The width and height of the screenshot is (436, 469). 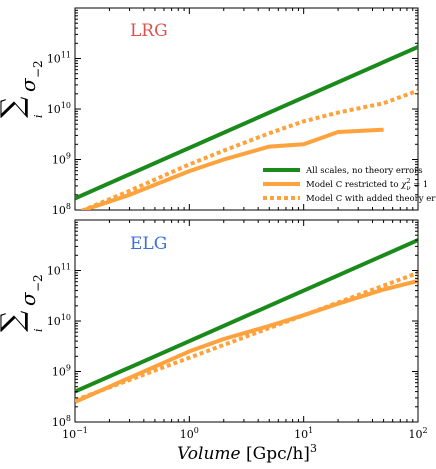 I want to click on ylabel-sup-lrg: −2, so click(x=38, y=69).